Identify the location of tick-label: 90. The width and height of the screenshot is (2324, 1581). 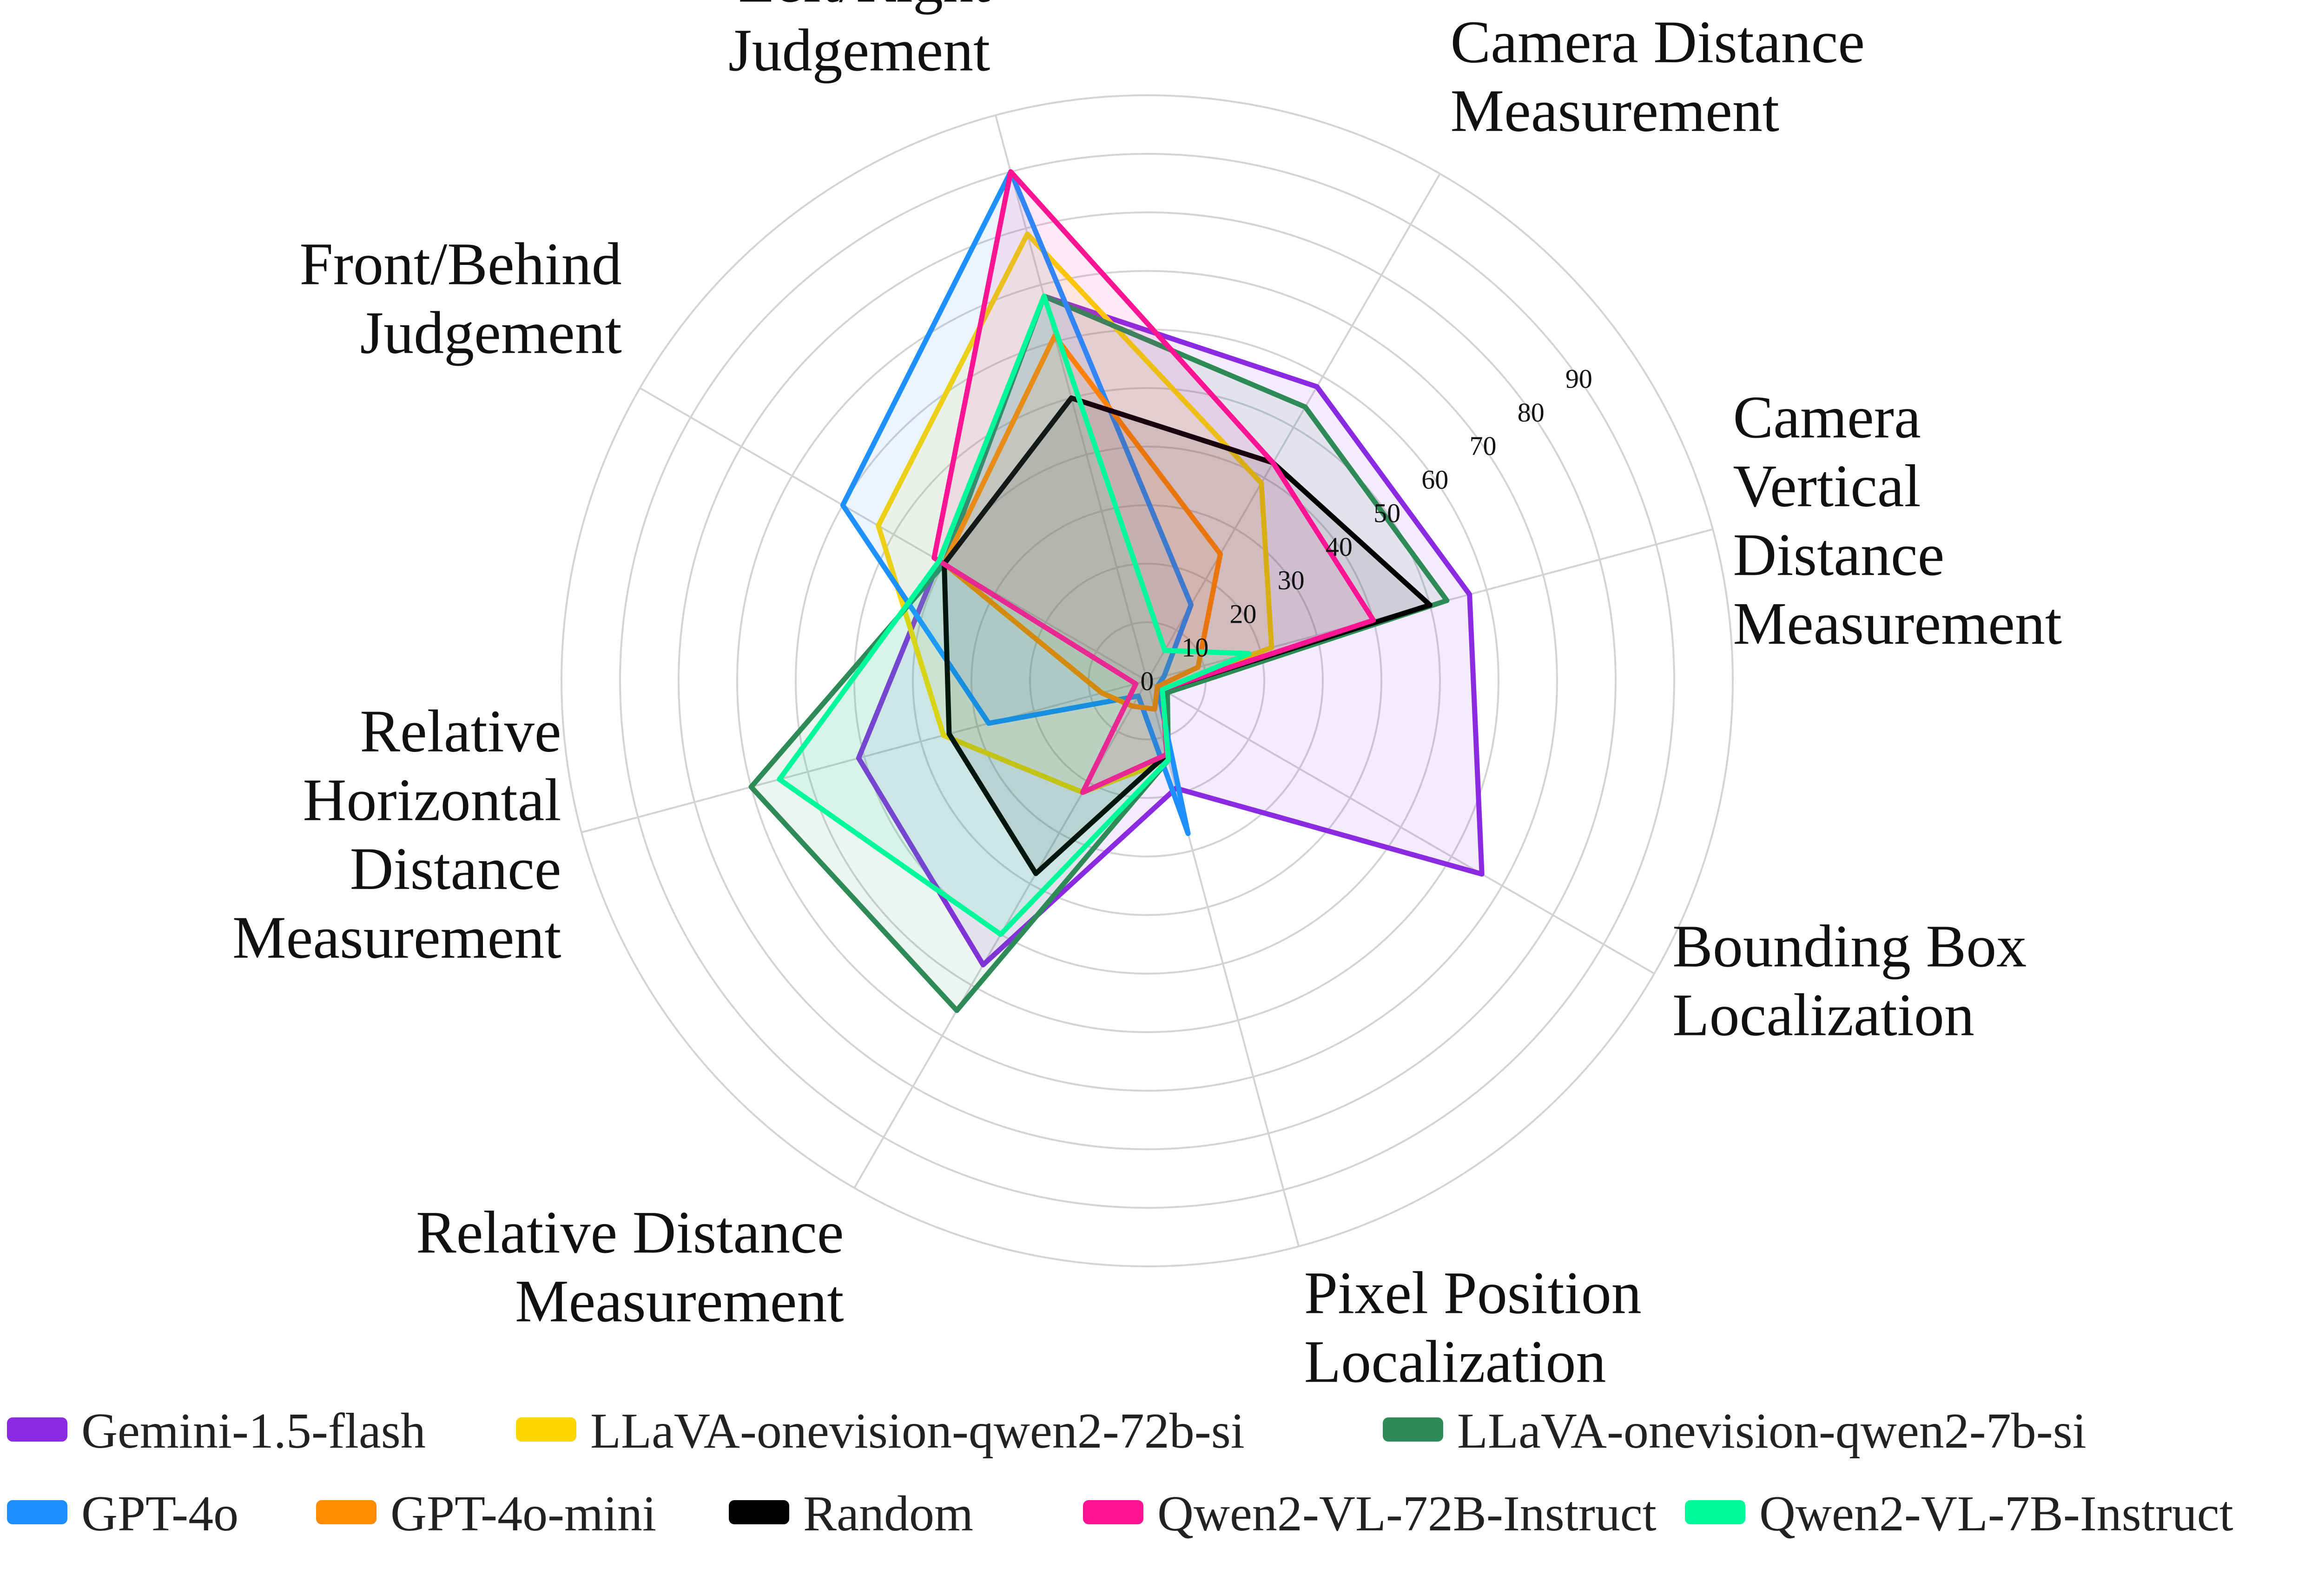
(1578, 379).